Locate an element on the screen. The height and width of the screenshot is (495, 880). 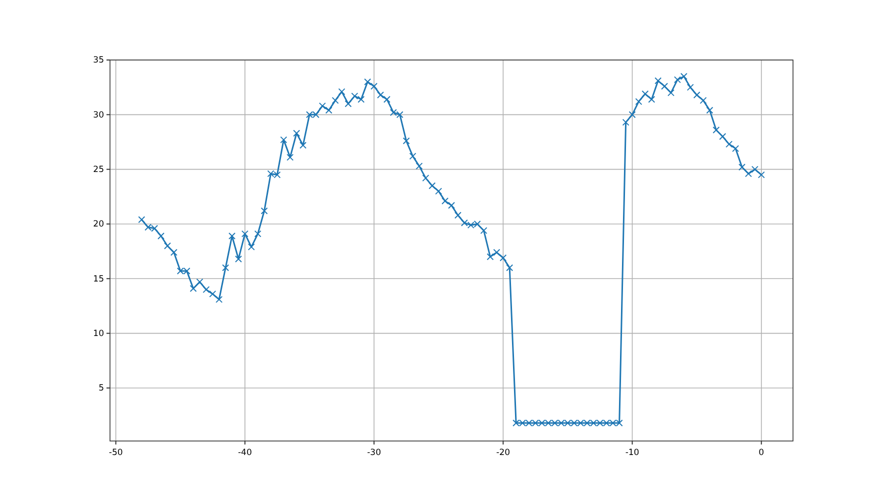
x-tick-label: -30 is located at coordinates (374, 453).